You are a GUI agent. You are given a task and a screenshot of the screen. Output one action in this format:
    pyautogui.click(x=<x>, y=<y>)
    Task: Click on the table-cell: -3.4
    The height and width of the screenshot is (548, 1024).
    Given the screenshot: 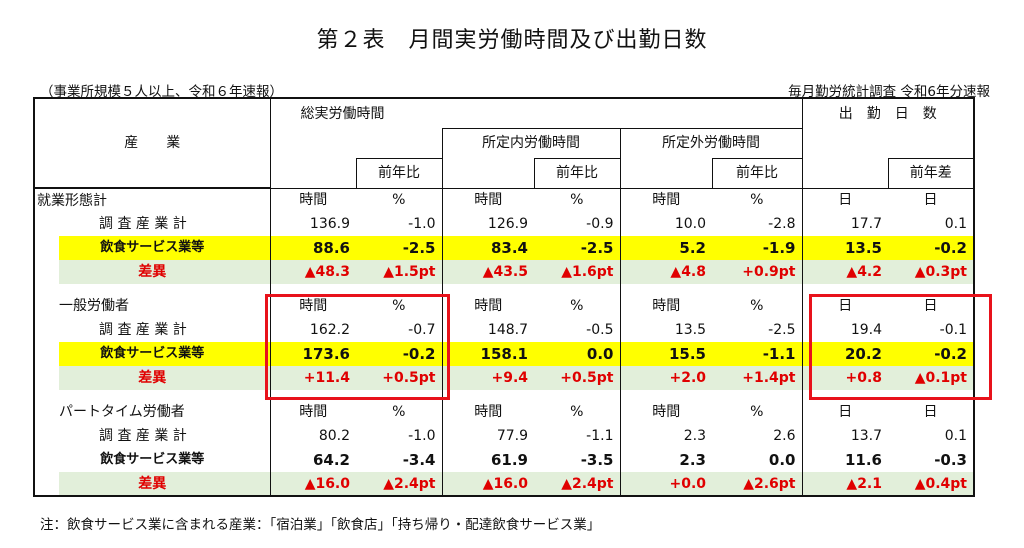 What is the action you would take?
    pyautogui.click(x=419, y=460)
    